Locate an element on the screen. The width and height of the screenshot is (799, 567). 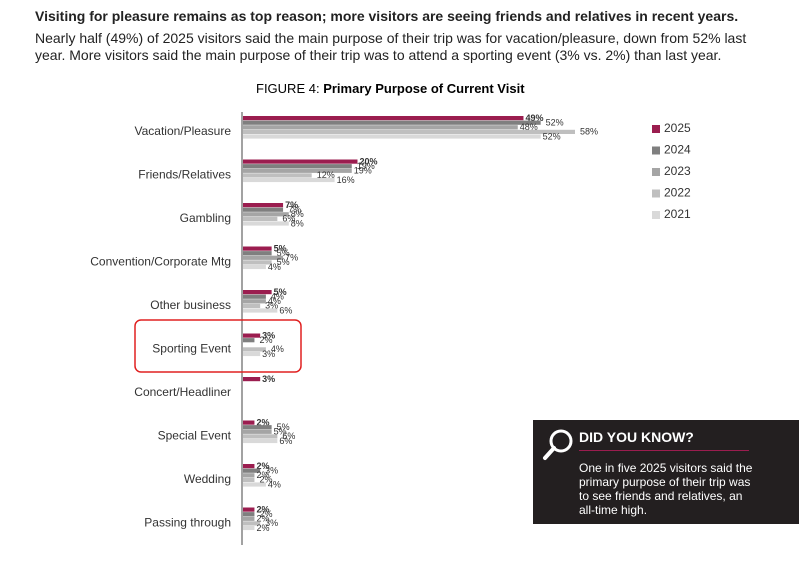
value-label: 48% is located at coordinates (529, 127).